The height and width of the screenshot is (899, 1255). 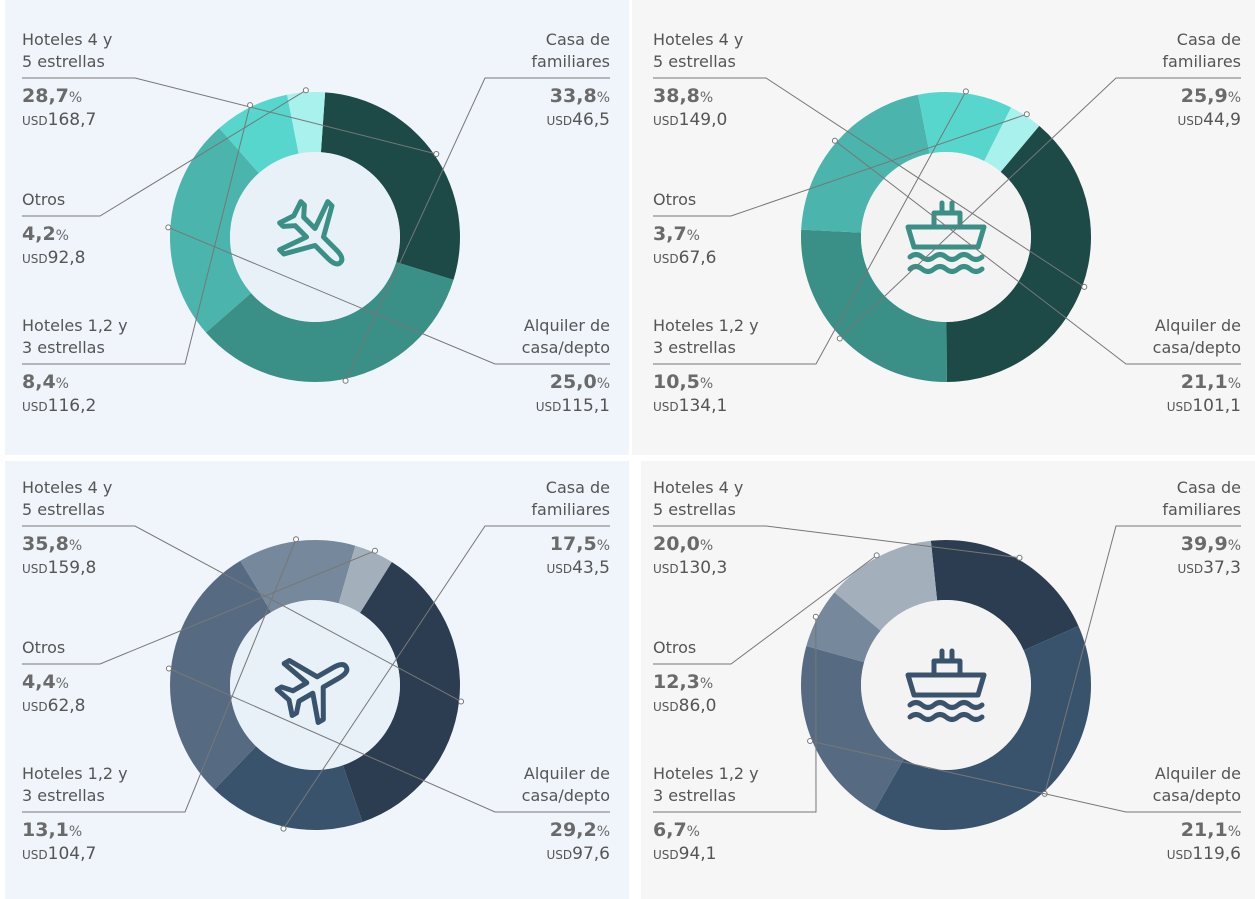 What do you see at coordinates (67, 487) in the screenshot?
I see `category-label: Hoteles 4 y` at bounding box center [67, 487].